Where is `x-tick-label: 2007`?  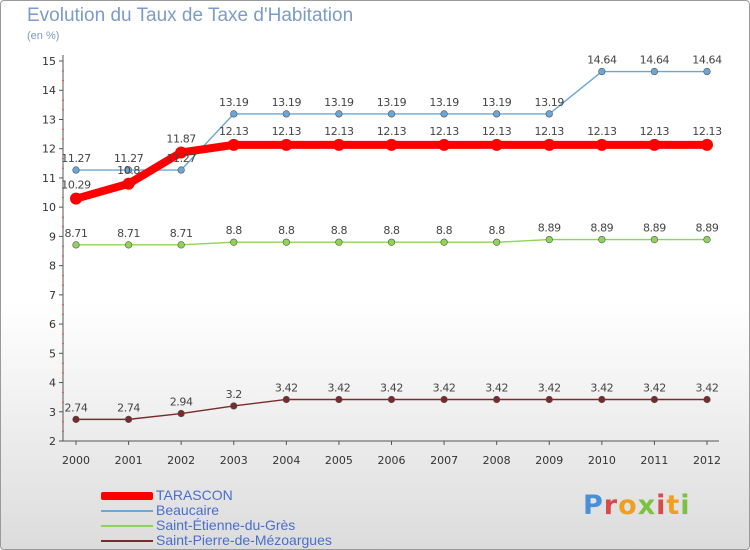
x-tick-label: 2007 is located at coordinates (444, 460).